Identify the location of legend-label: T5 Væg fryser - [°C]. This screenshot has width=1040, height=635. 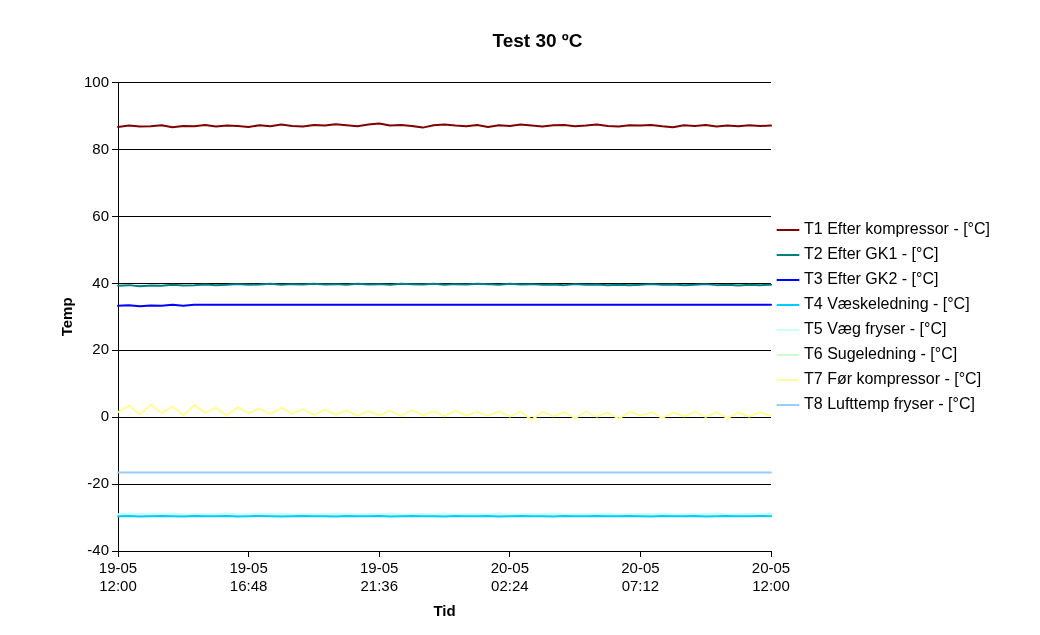
(875, 329).